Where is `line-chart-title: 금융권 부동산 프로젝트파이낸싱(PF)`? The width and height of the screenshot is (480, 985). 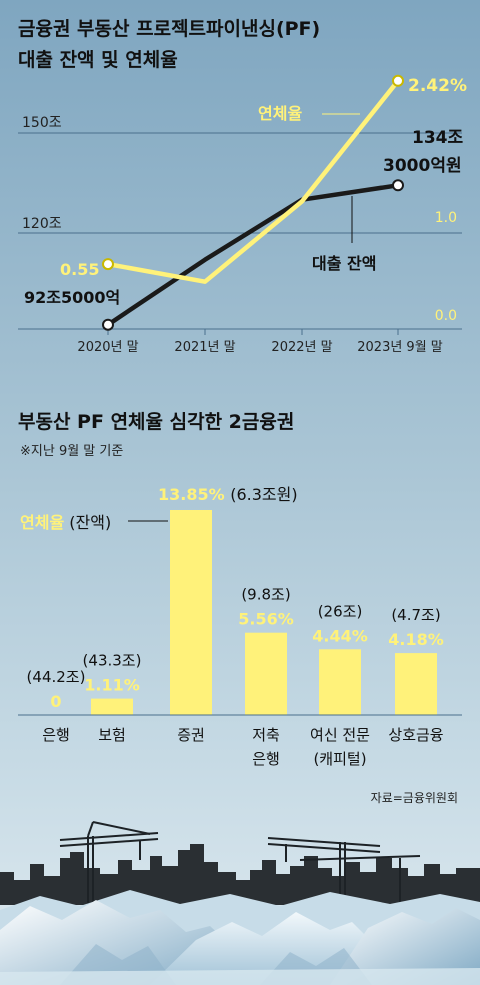
line-chart-title: 금융권 부동산 프로젝트파이낸싱(PF) is located at coordinates (169, 29).